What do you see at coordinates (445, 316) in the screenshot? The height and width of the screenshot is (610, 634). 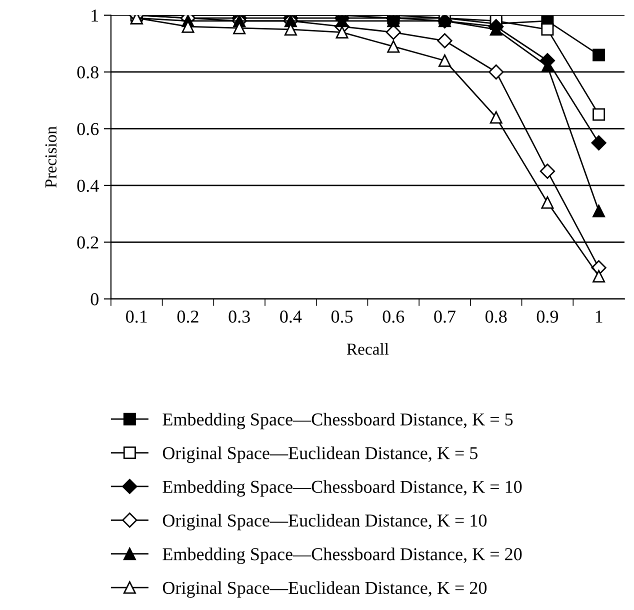 I see `x-tick-label: 0.7` at bounding box center [445, 316].